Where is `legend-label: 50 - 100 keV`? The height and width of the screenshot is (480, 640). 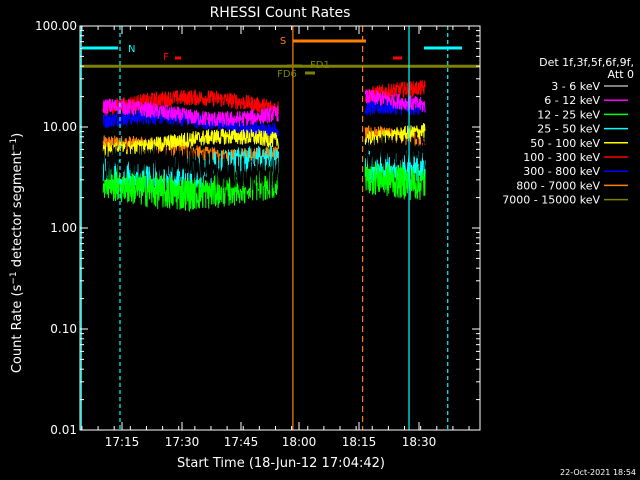 legend-label: 50 - 100 keV is located at coordinates (565, 143).